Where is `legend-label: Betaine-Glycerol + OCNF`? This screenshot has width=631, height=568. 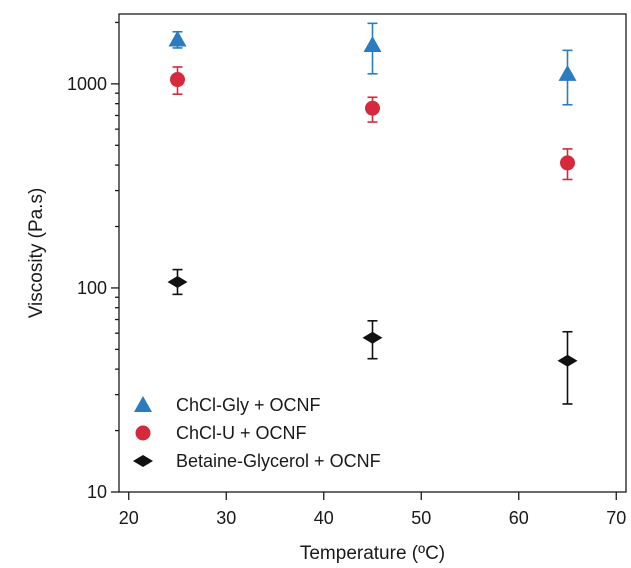
legend-label: Betaine-Glycerol + OCNF is located at coordinates (278, 461).